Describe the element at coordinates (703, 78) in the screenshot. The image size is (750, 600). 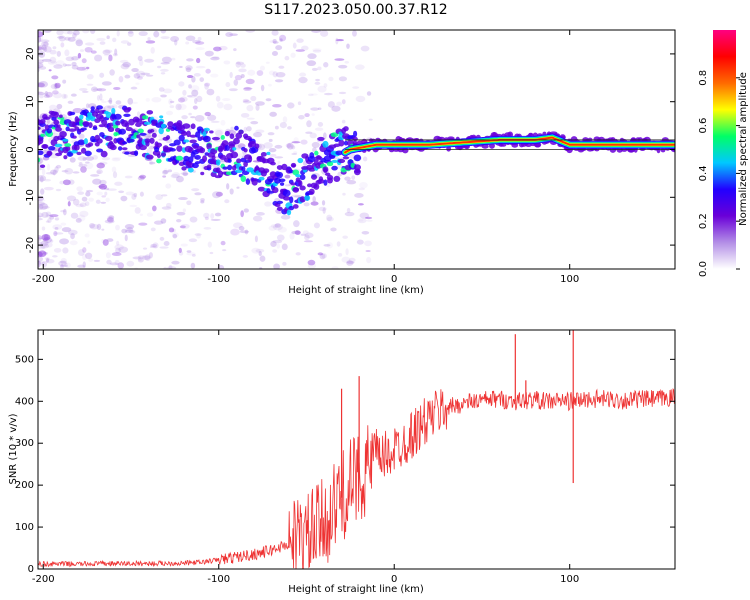
I see `colorbar-tick-label: 0.8` at that location.